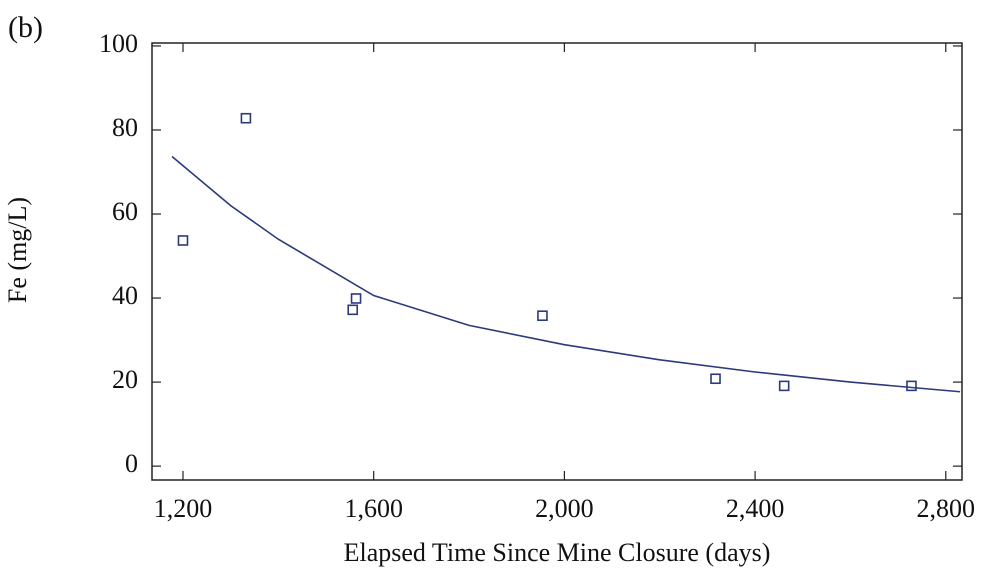  I want to click on y-axis-label: Fe (mg/L), so click(17, 250).